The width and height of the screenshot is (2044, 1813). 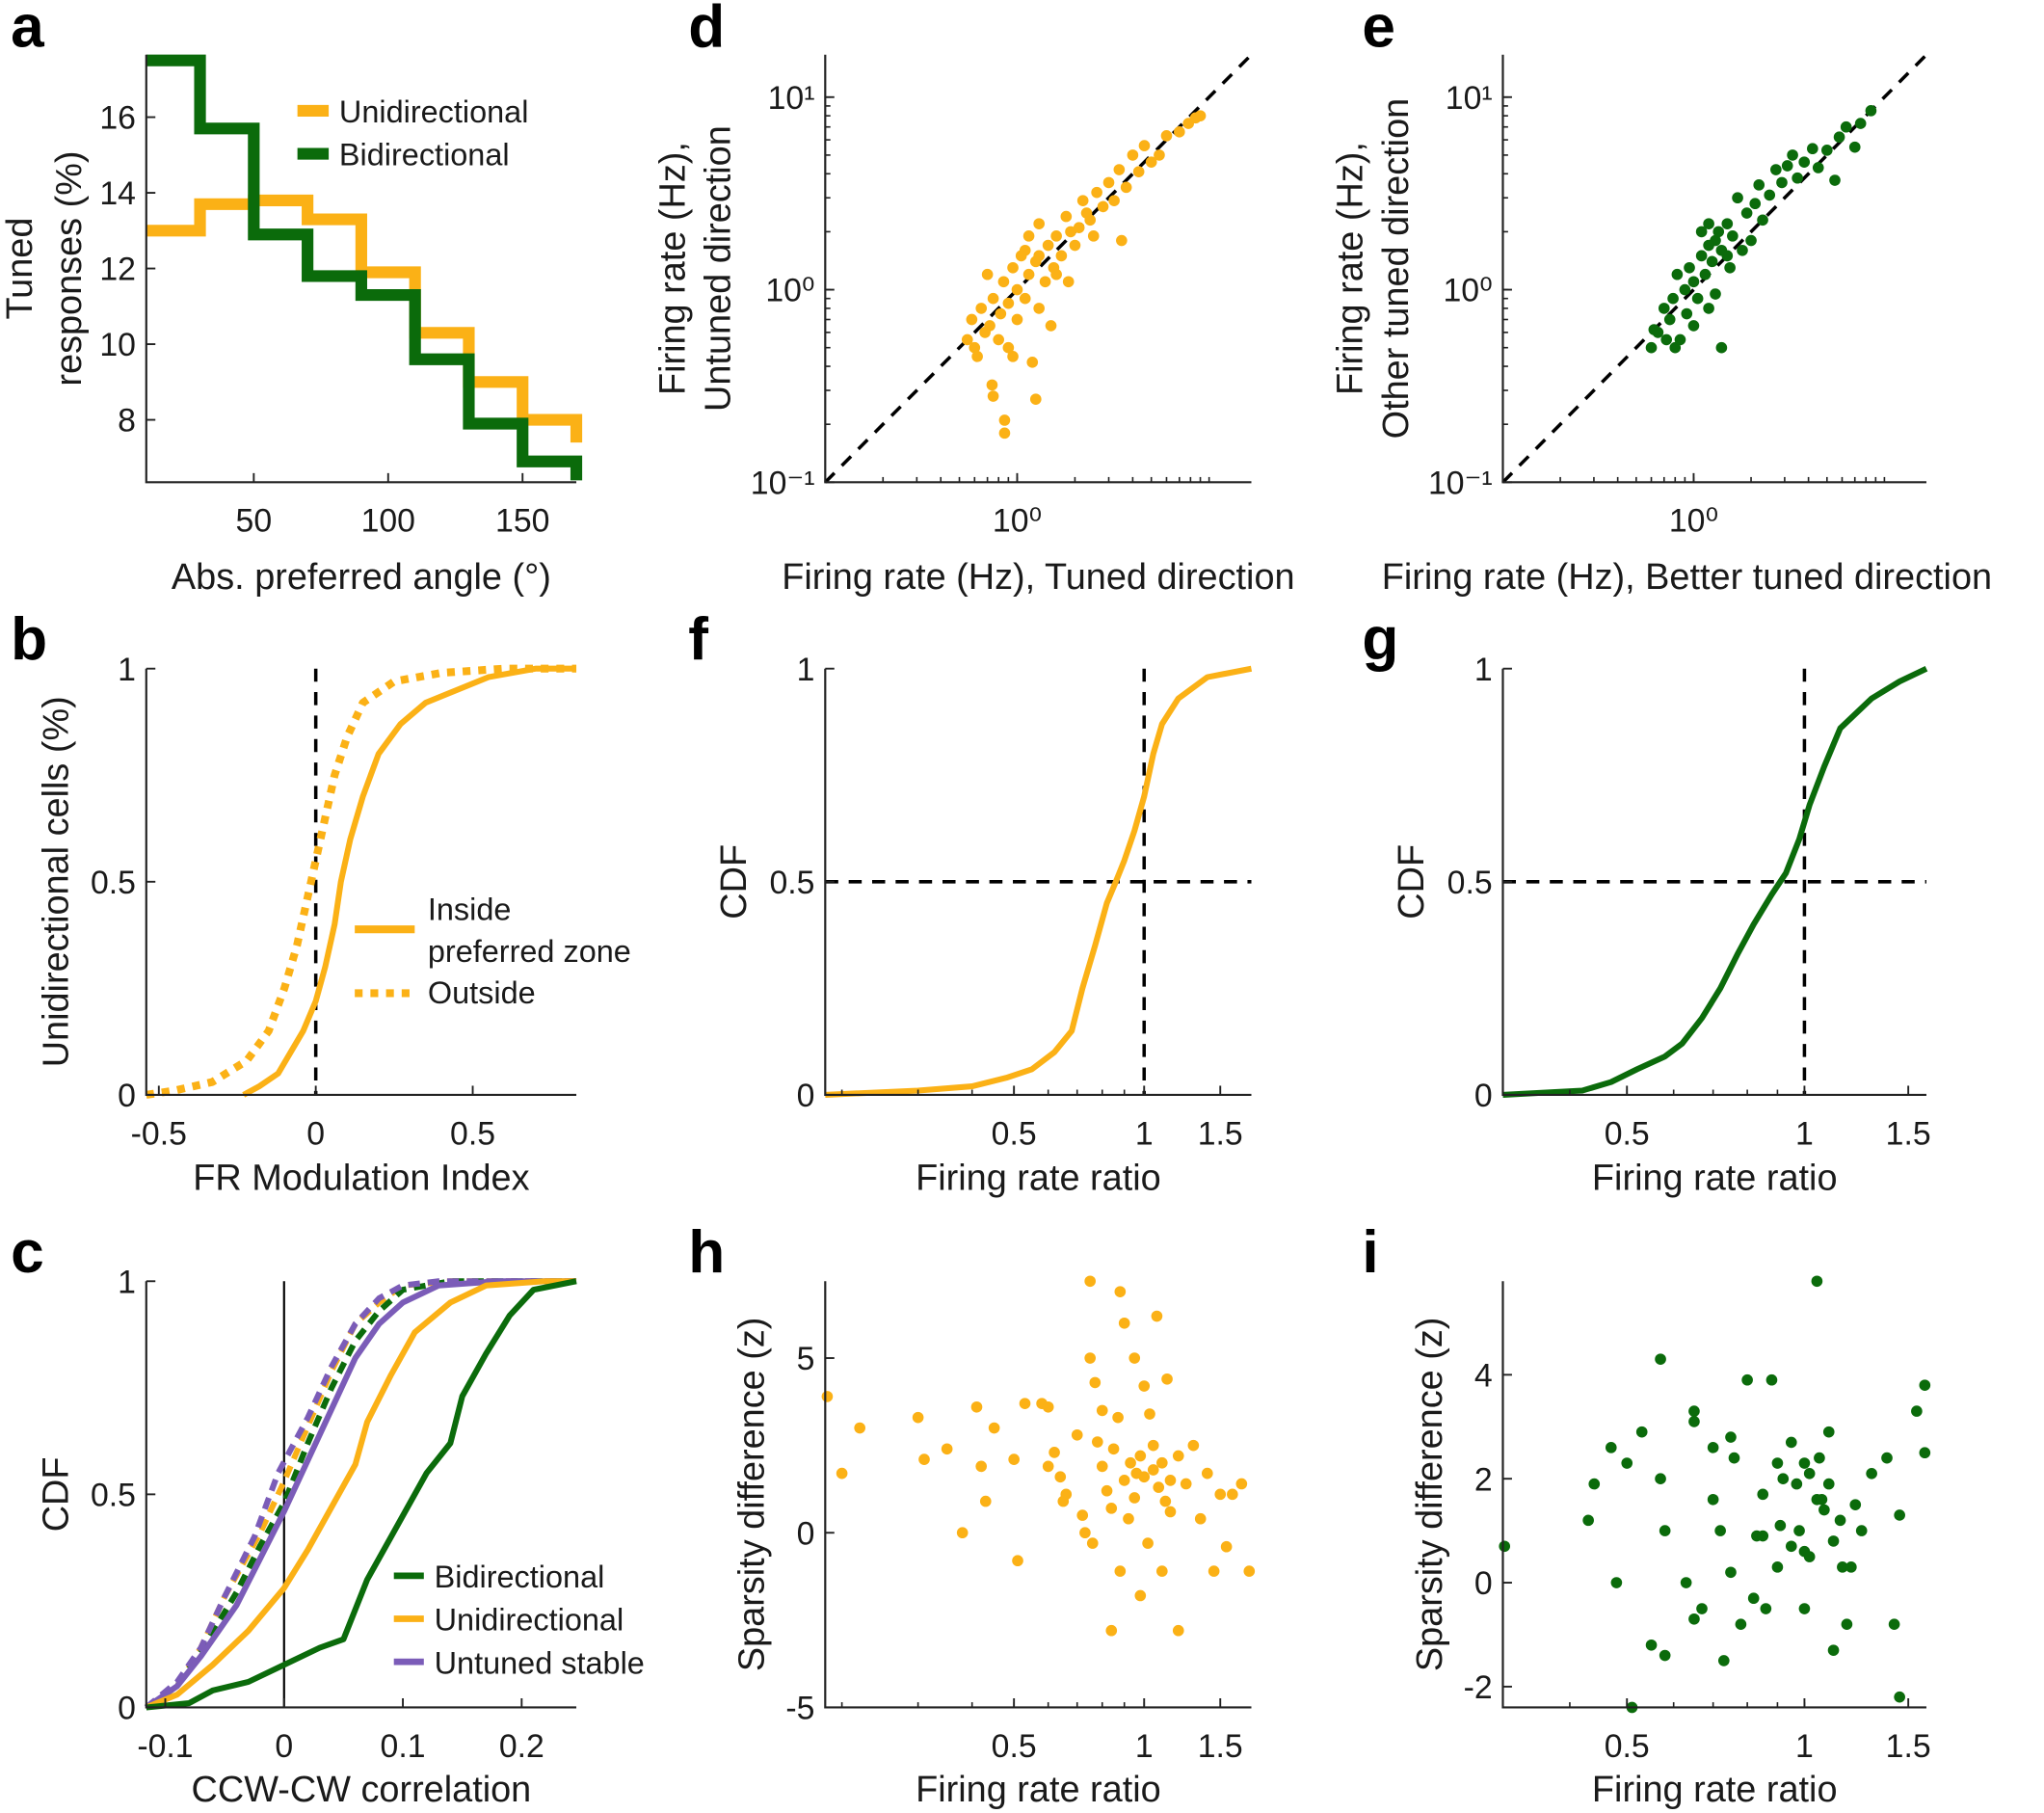 I want to click on x-tick-label: 0.5, so click(x=1627, y=1746).